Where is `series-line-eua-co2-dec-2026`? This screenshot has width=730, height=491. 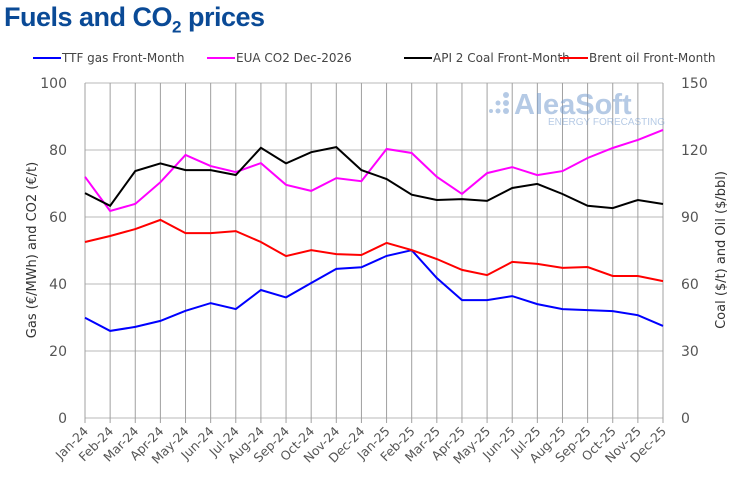 series-line-eua-co2-dec-2026 is located at coordinates (374, 170).